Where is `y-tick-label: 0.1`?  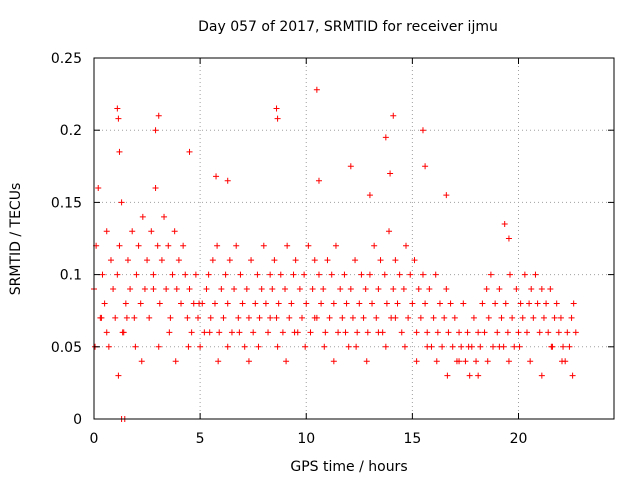 y-tick-label: 0.1 is located at coordinates (71, 276).